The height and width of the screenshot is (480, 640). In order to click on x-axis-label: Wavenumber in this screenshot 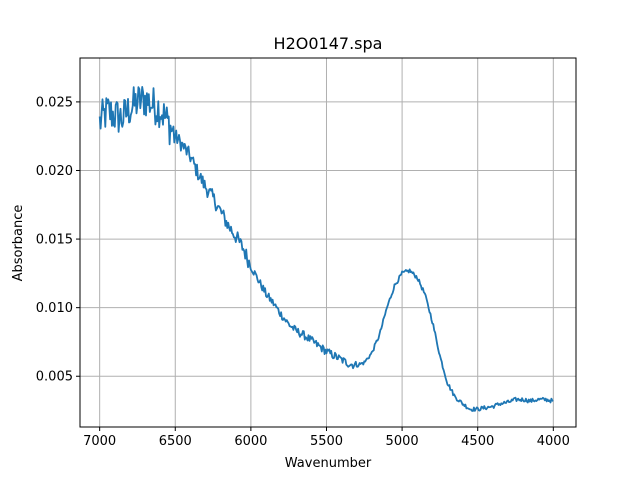, I will do `click(328, 463)`.